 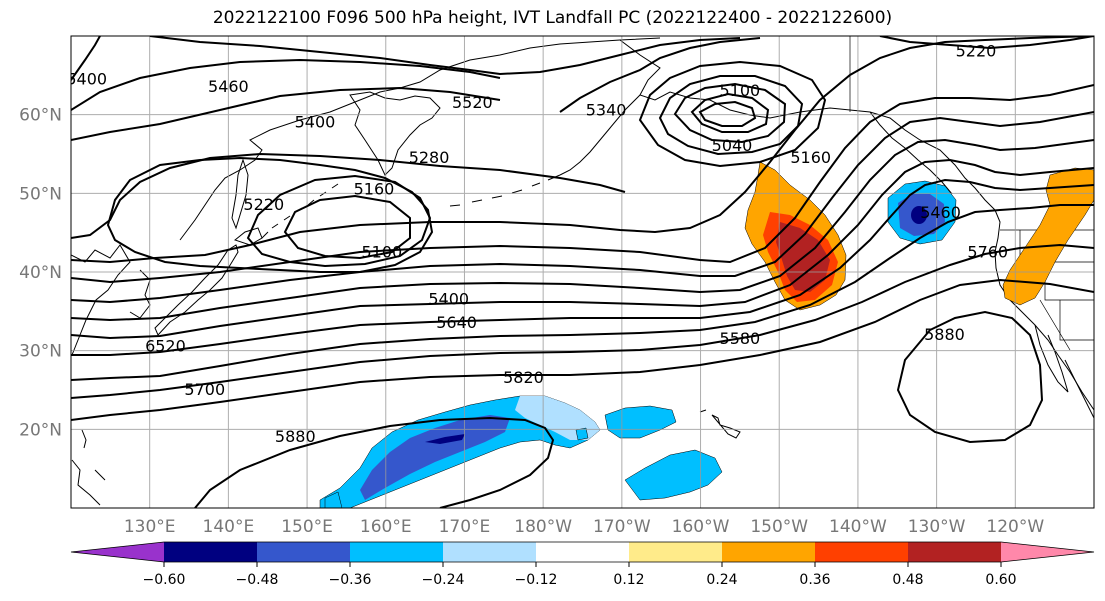 What do you see at coordinates (307, 527) in the screenshot?
I see `longitude-label: 150°E` at bounding box center [307, 527].